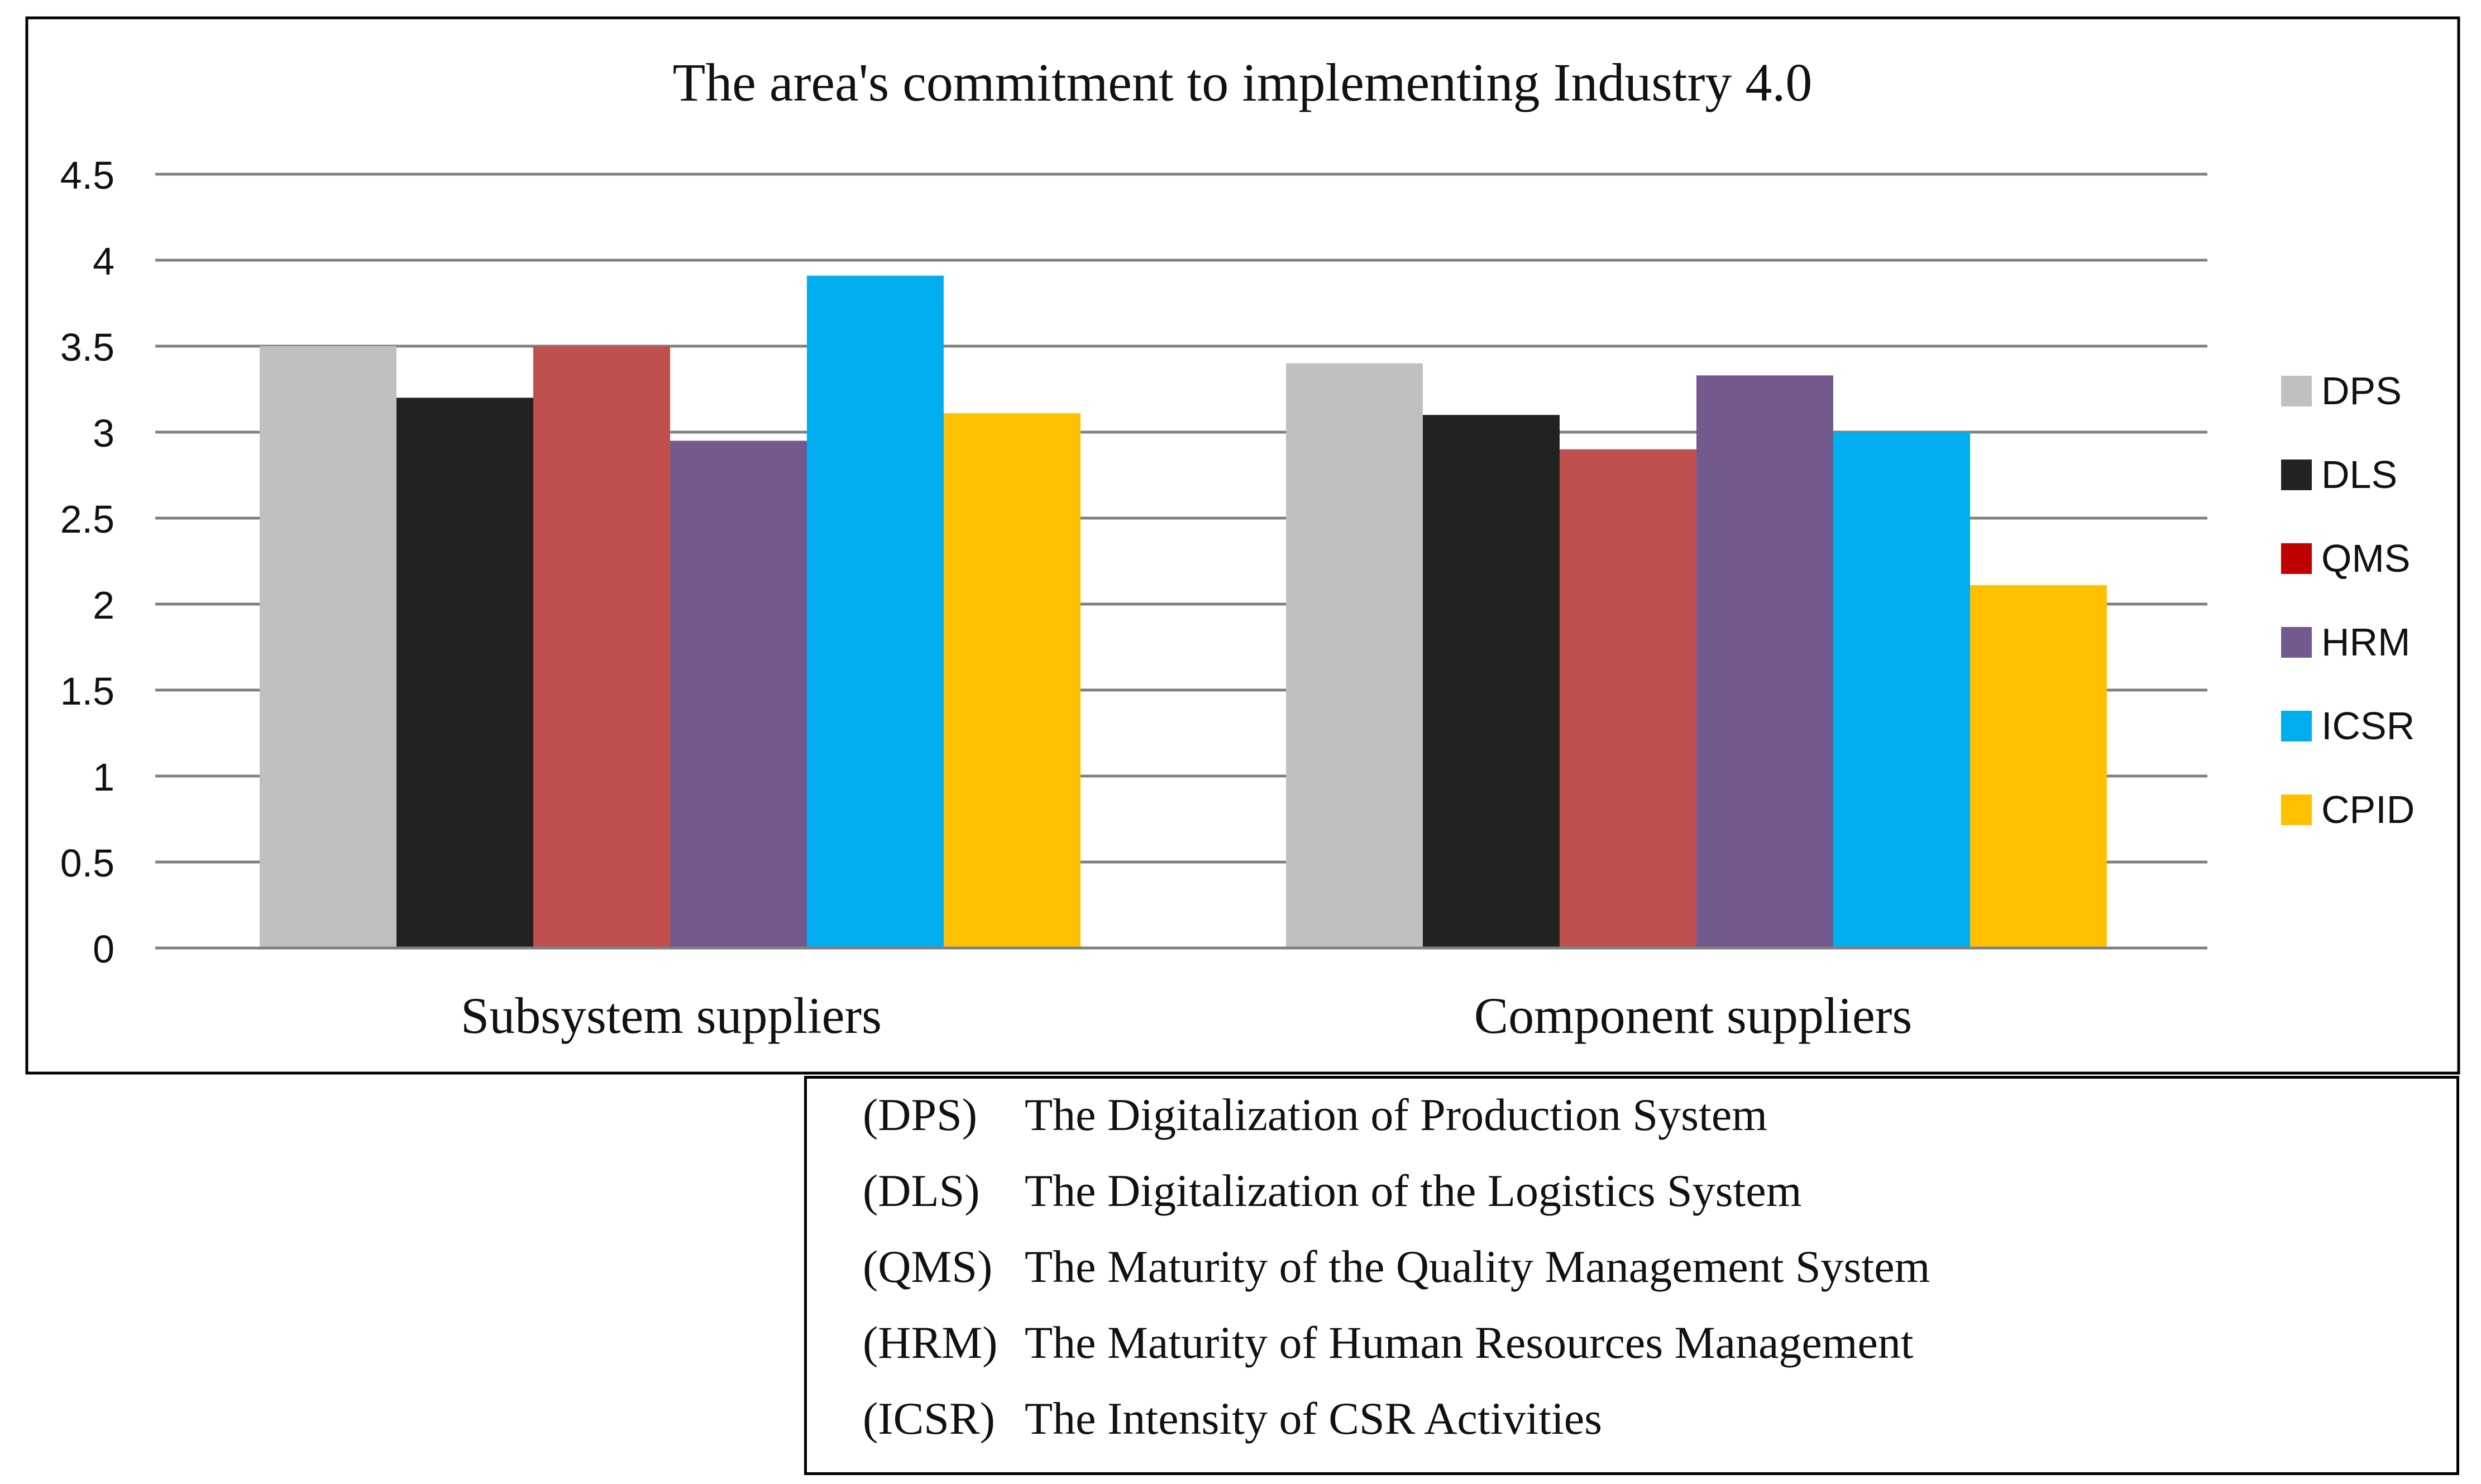  Describe the element at coordinates (2359, 474) in the screenshot. I see `legend-label-dls: DLS` at that location.